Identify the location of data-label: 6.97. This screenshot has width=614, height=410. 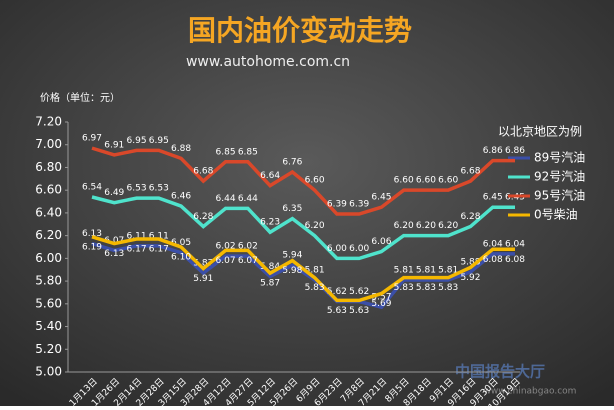
(92, 139).